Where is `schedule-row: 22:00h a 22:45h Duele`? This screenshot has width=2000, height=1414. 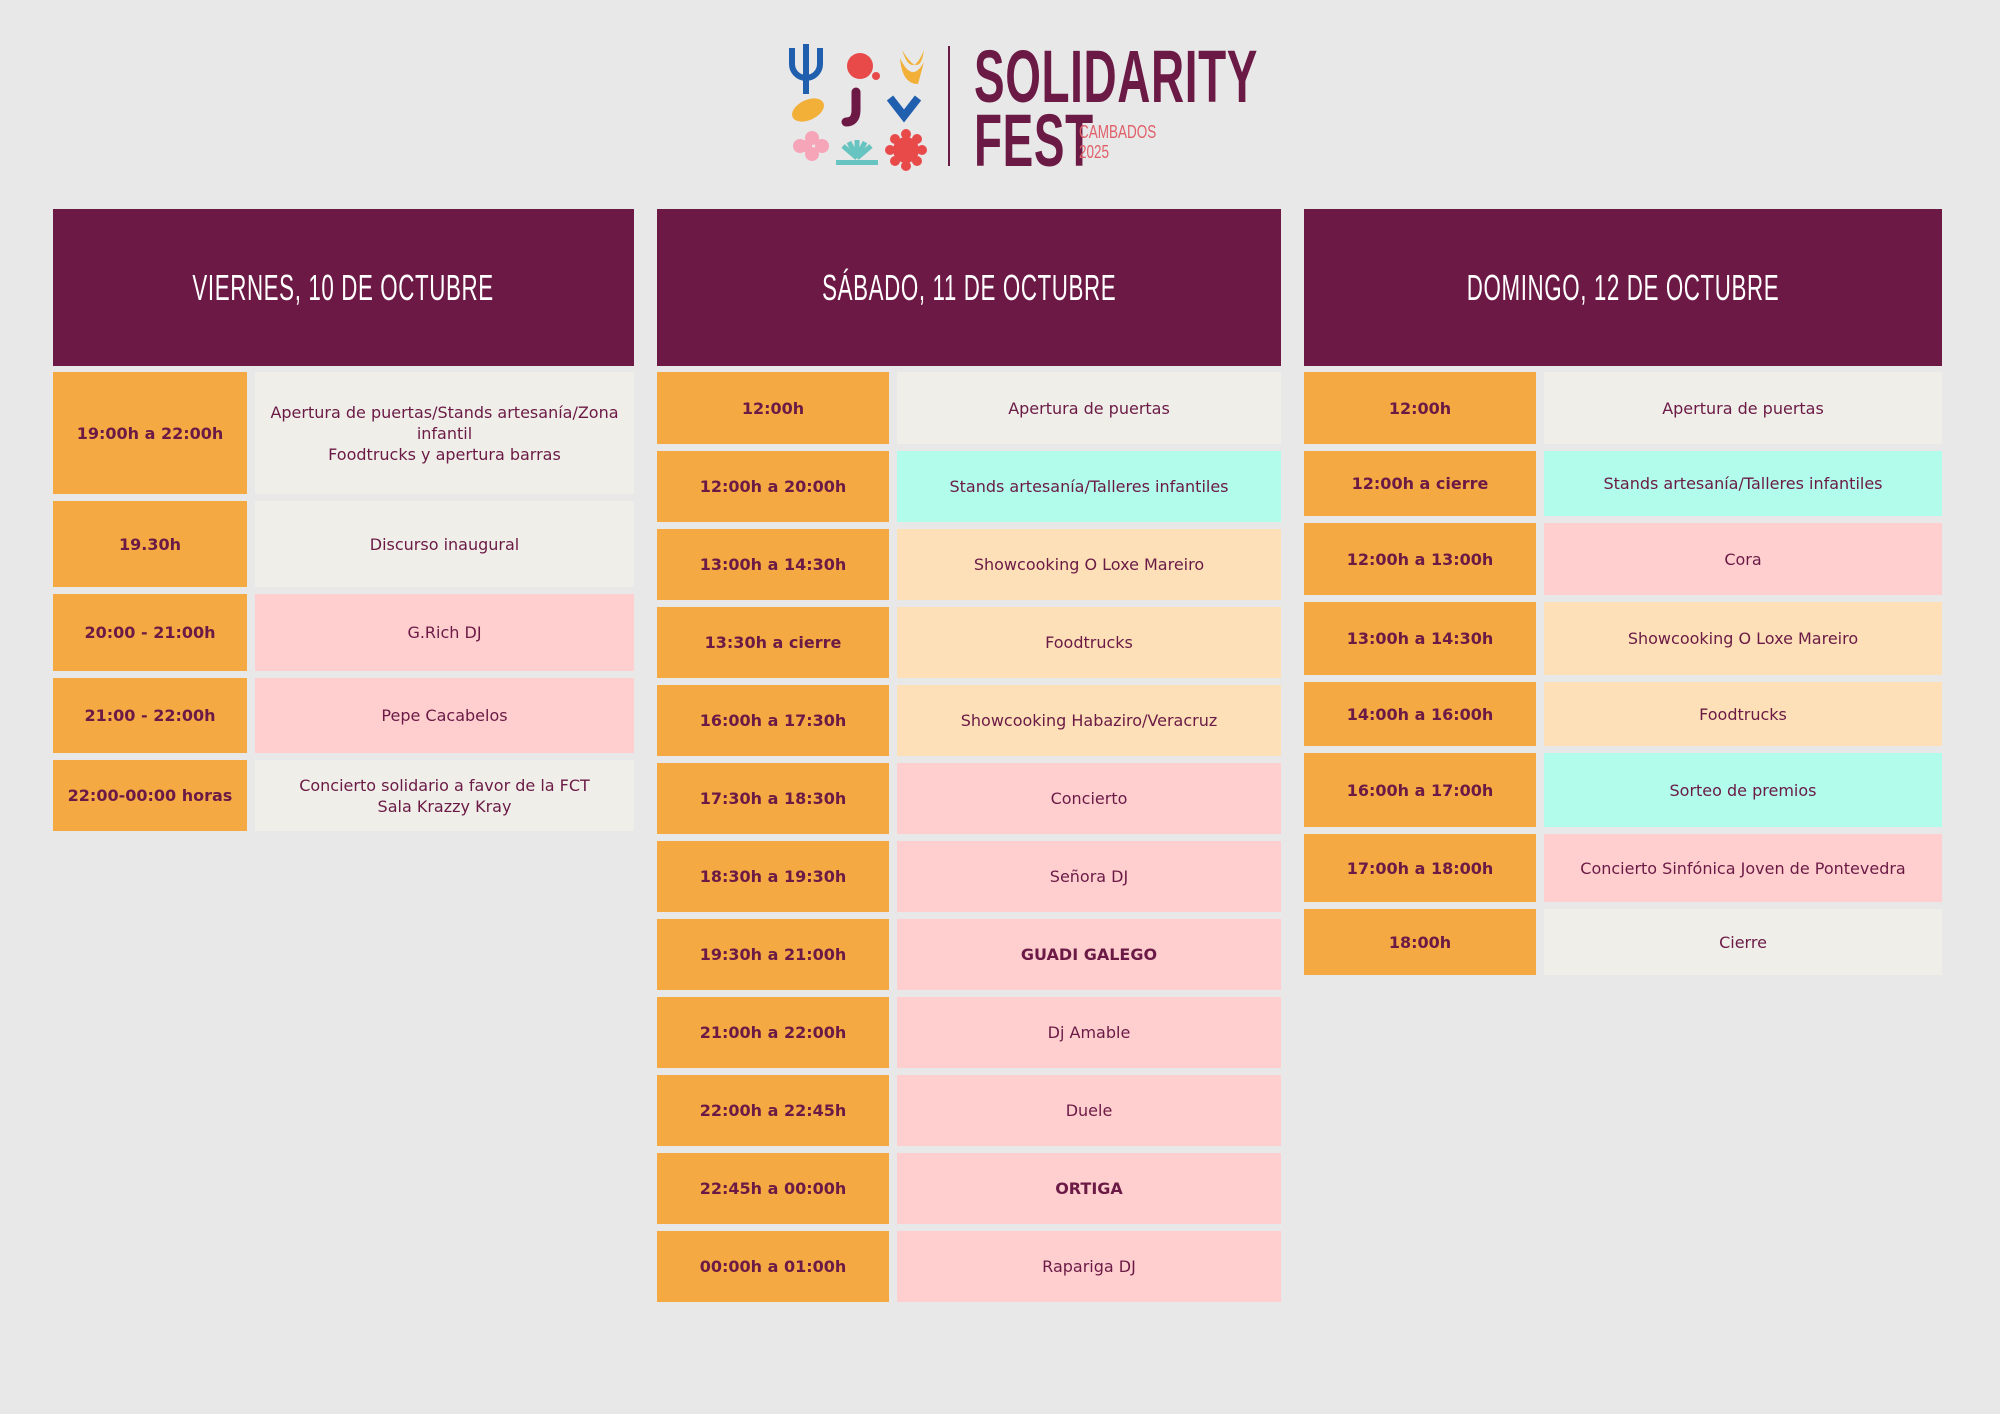
schedule-row: 22:00h a 22:45h Duele is located at coordinates (969, 1110).